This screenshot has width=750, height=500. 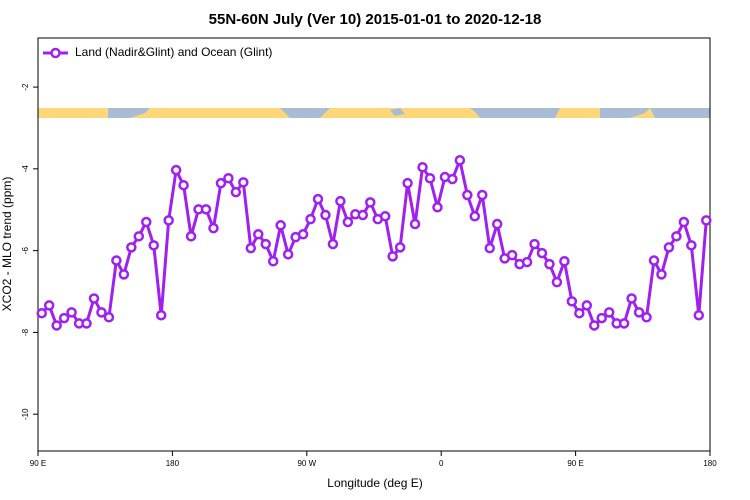 I want to click on x-tick-label: 90 W, so click(x=306, y=463).